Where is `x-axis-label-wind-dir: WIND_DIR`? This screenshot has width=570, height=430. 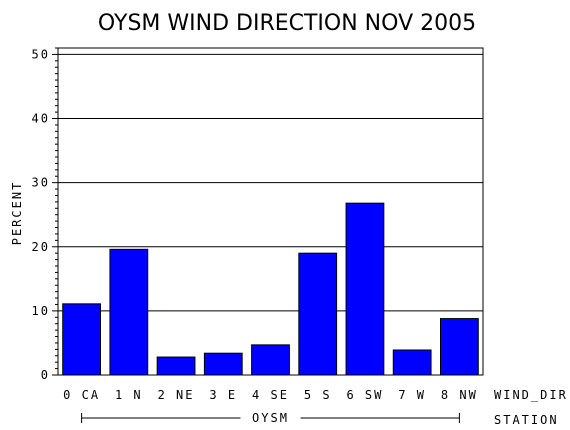
x-axis-label-wind-dir: WIND_DIR is located at coordinates (531, 395).